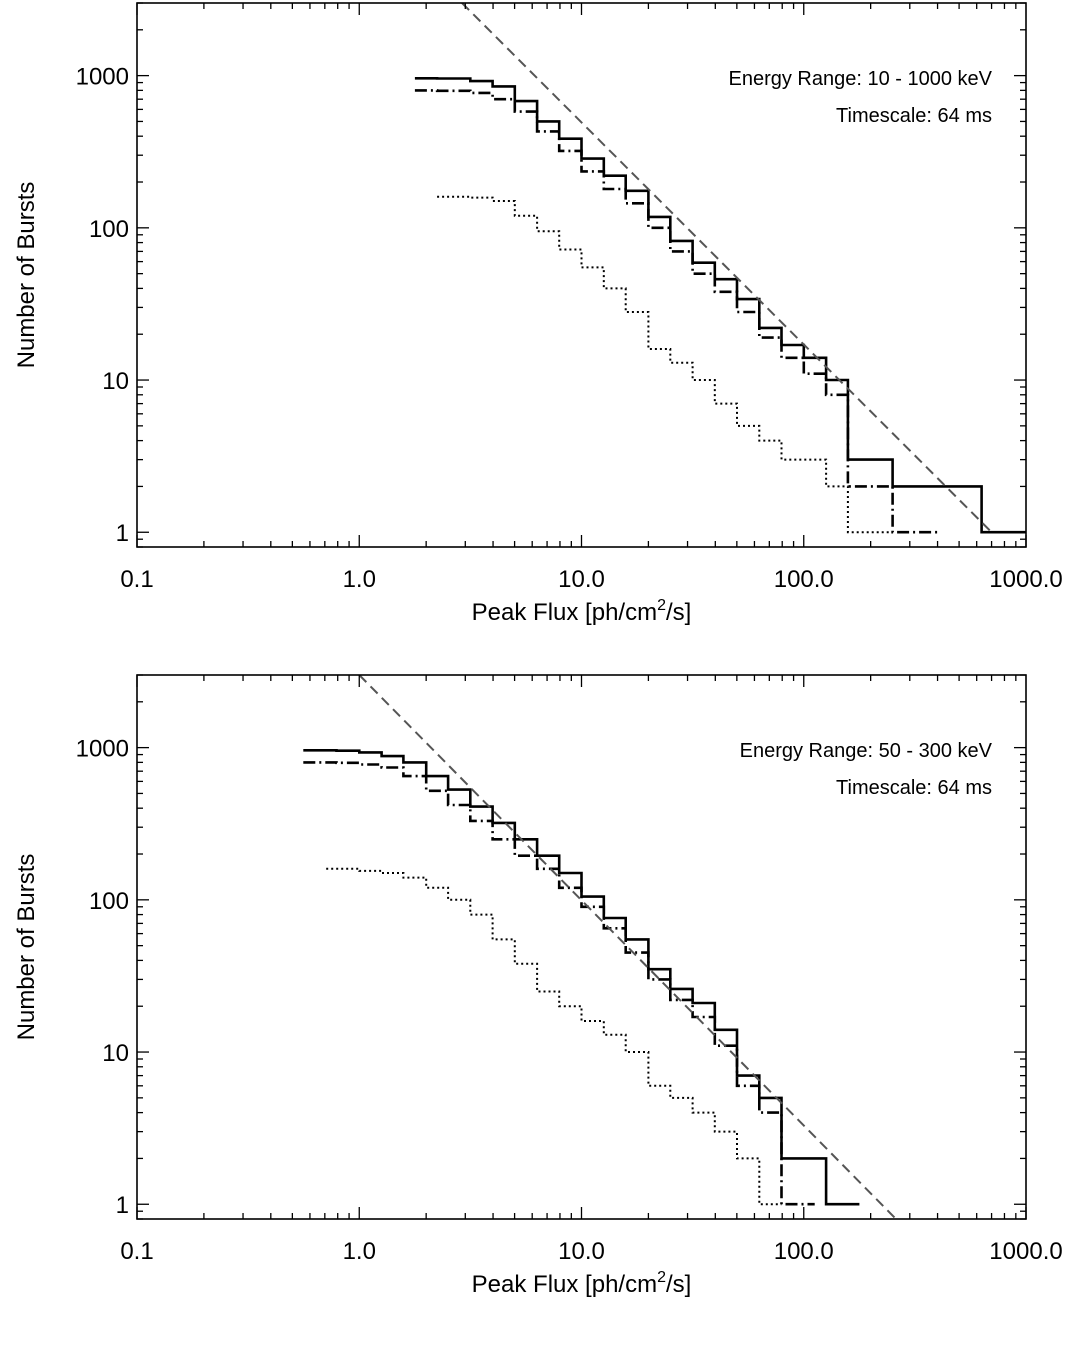 This screenshot has height=1345, width=1084. I want to click on annotation-text: Energy Range: 10 - 1000 keV, so click(860, 79).